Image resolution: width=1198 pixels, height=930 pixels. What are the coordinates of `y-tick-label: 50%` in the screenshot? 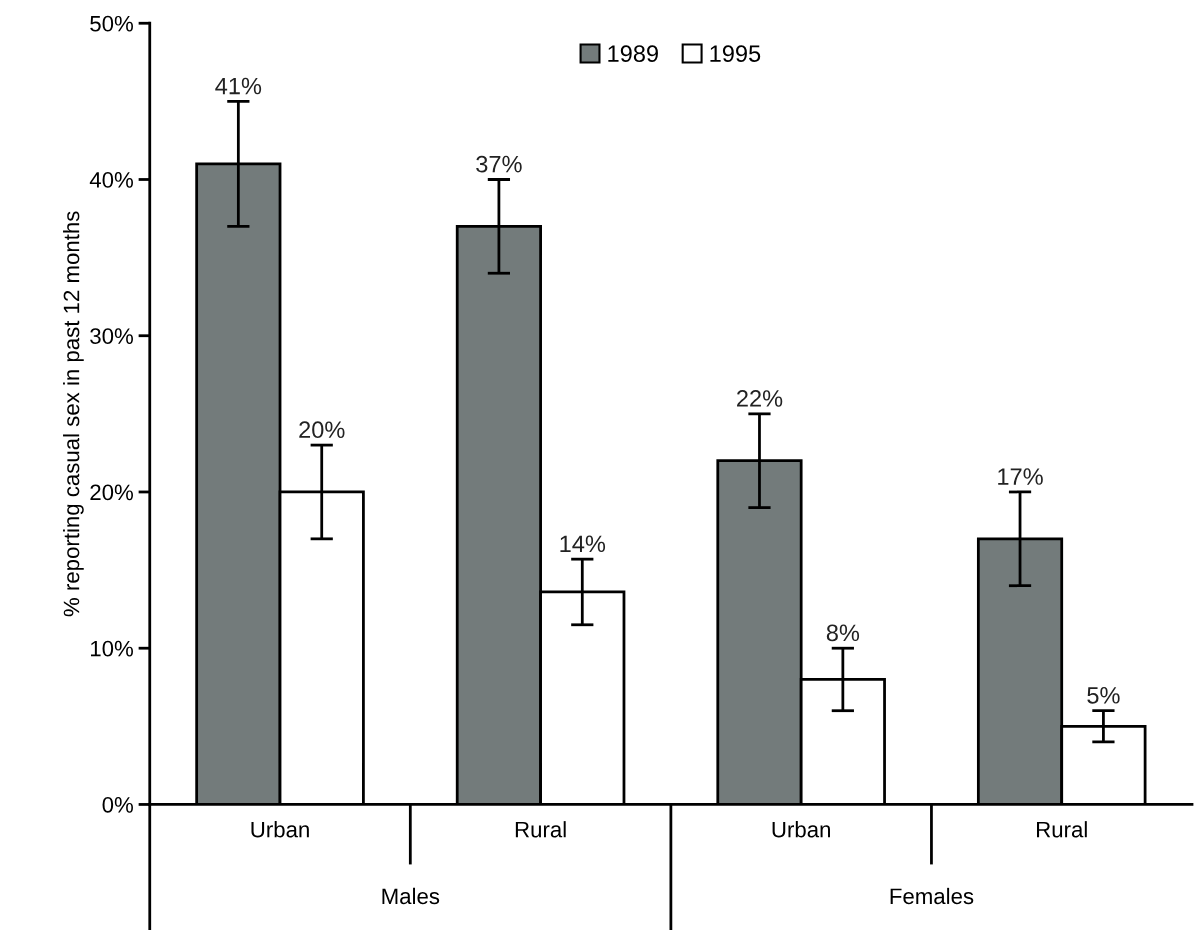 It's located at (111, 23).